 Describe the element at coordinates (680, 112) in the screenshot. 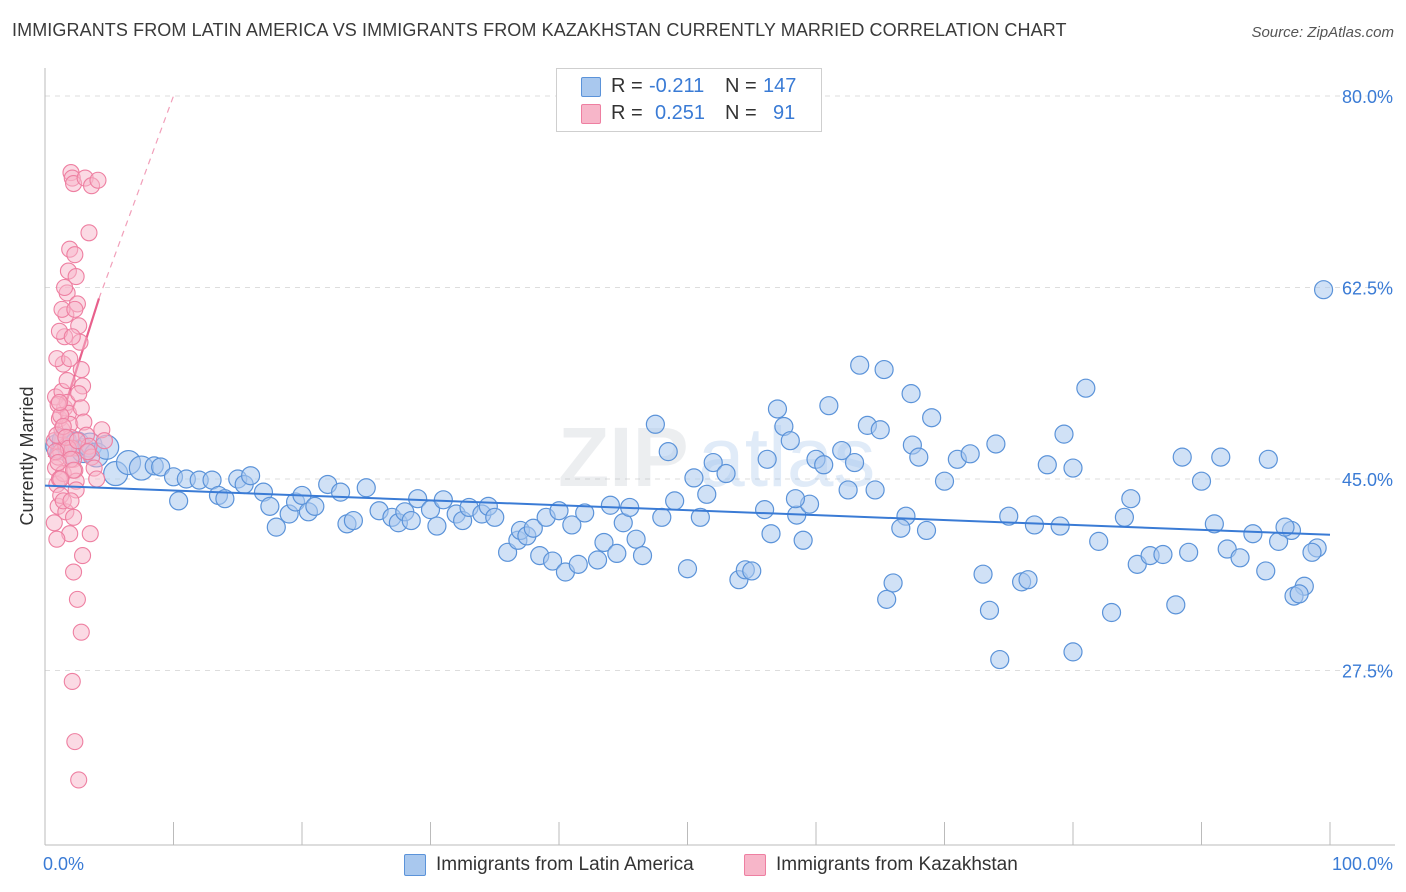

I see `legend-r-value: 0.251` at that location.